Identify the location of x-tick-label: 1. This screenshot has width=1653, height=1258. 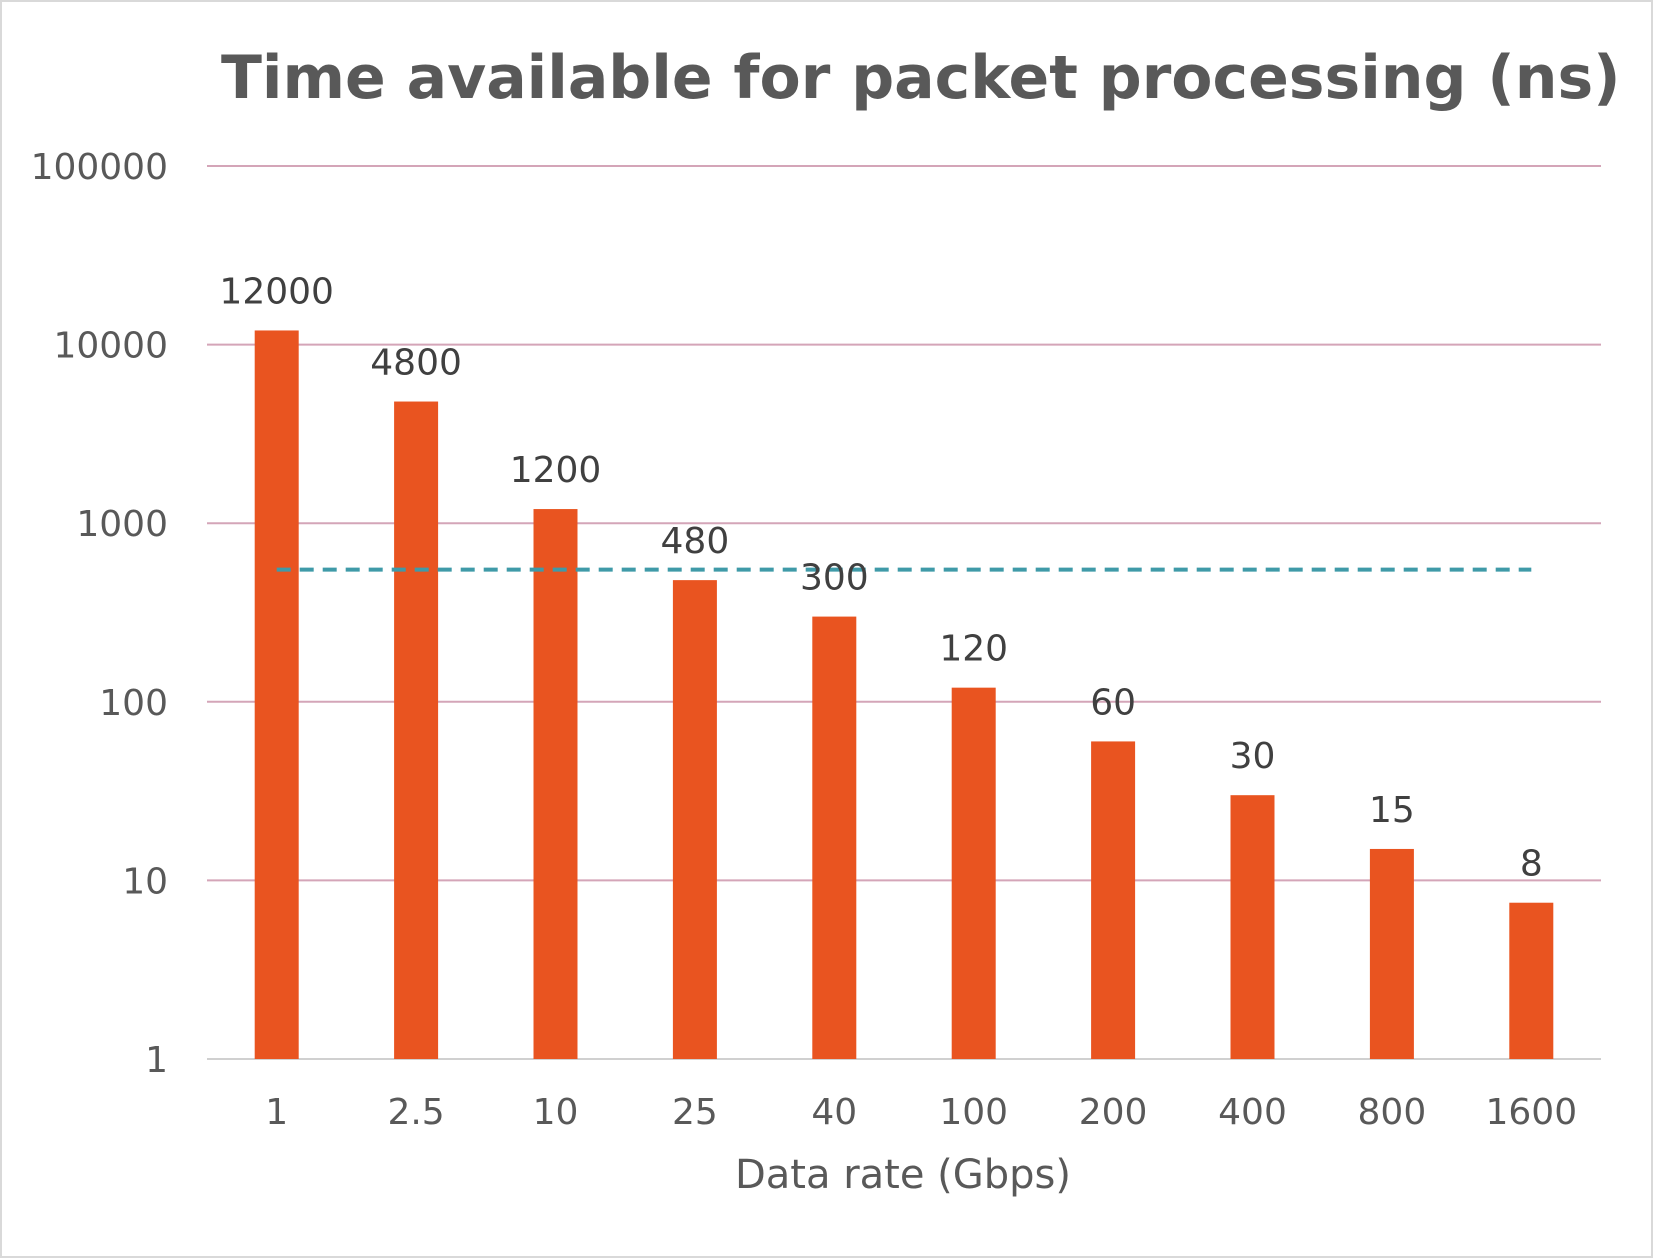
(276, 1112).